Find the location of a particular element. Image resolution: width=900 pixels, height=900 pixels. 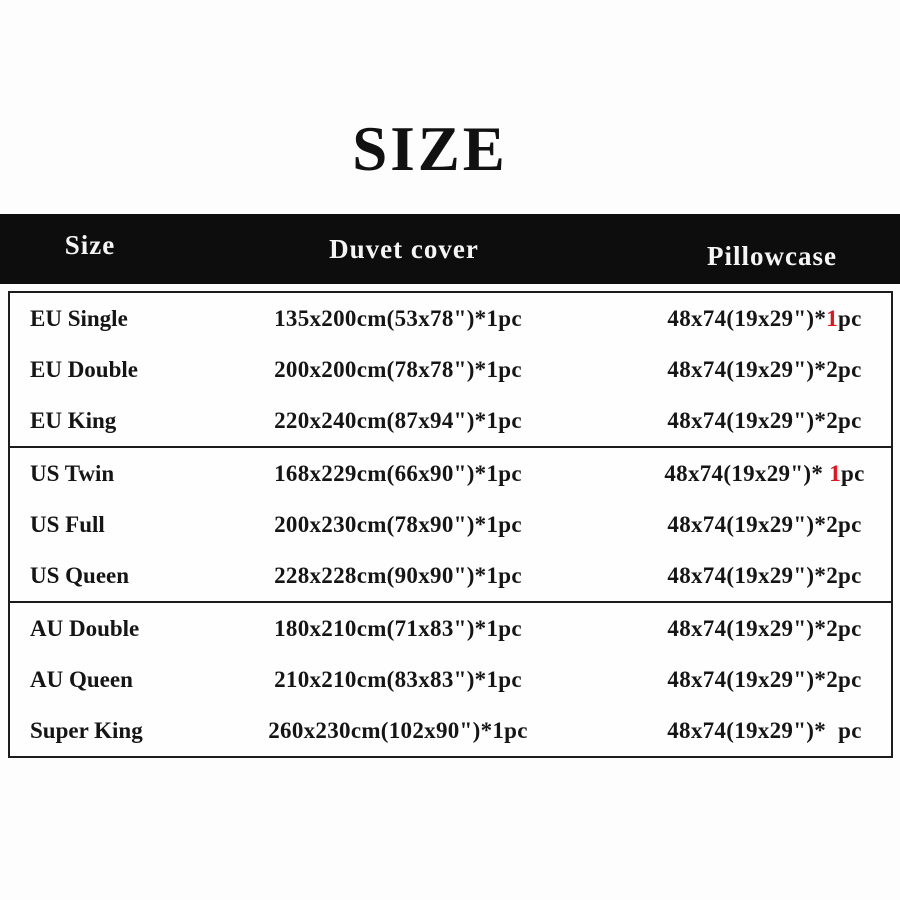

header-col-size: Size is located at coordinates (90, 244).